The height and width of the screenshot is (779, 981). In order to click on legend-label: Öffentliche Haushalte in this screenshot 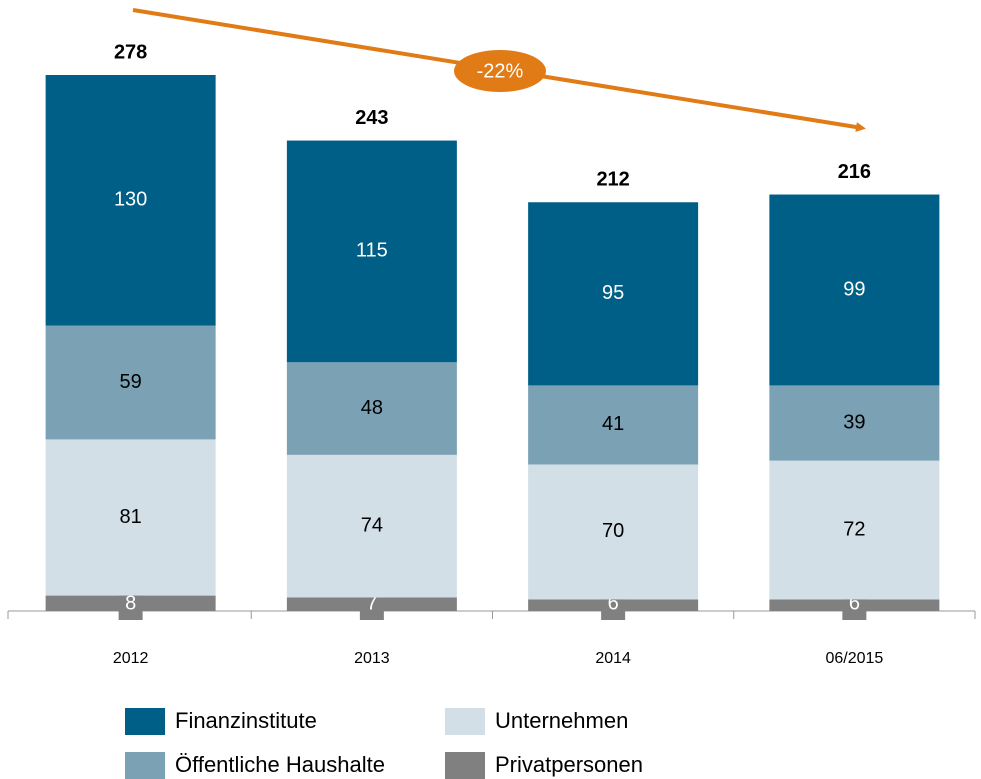, I will do `click(280, 764)`.